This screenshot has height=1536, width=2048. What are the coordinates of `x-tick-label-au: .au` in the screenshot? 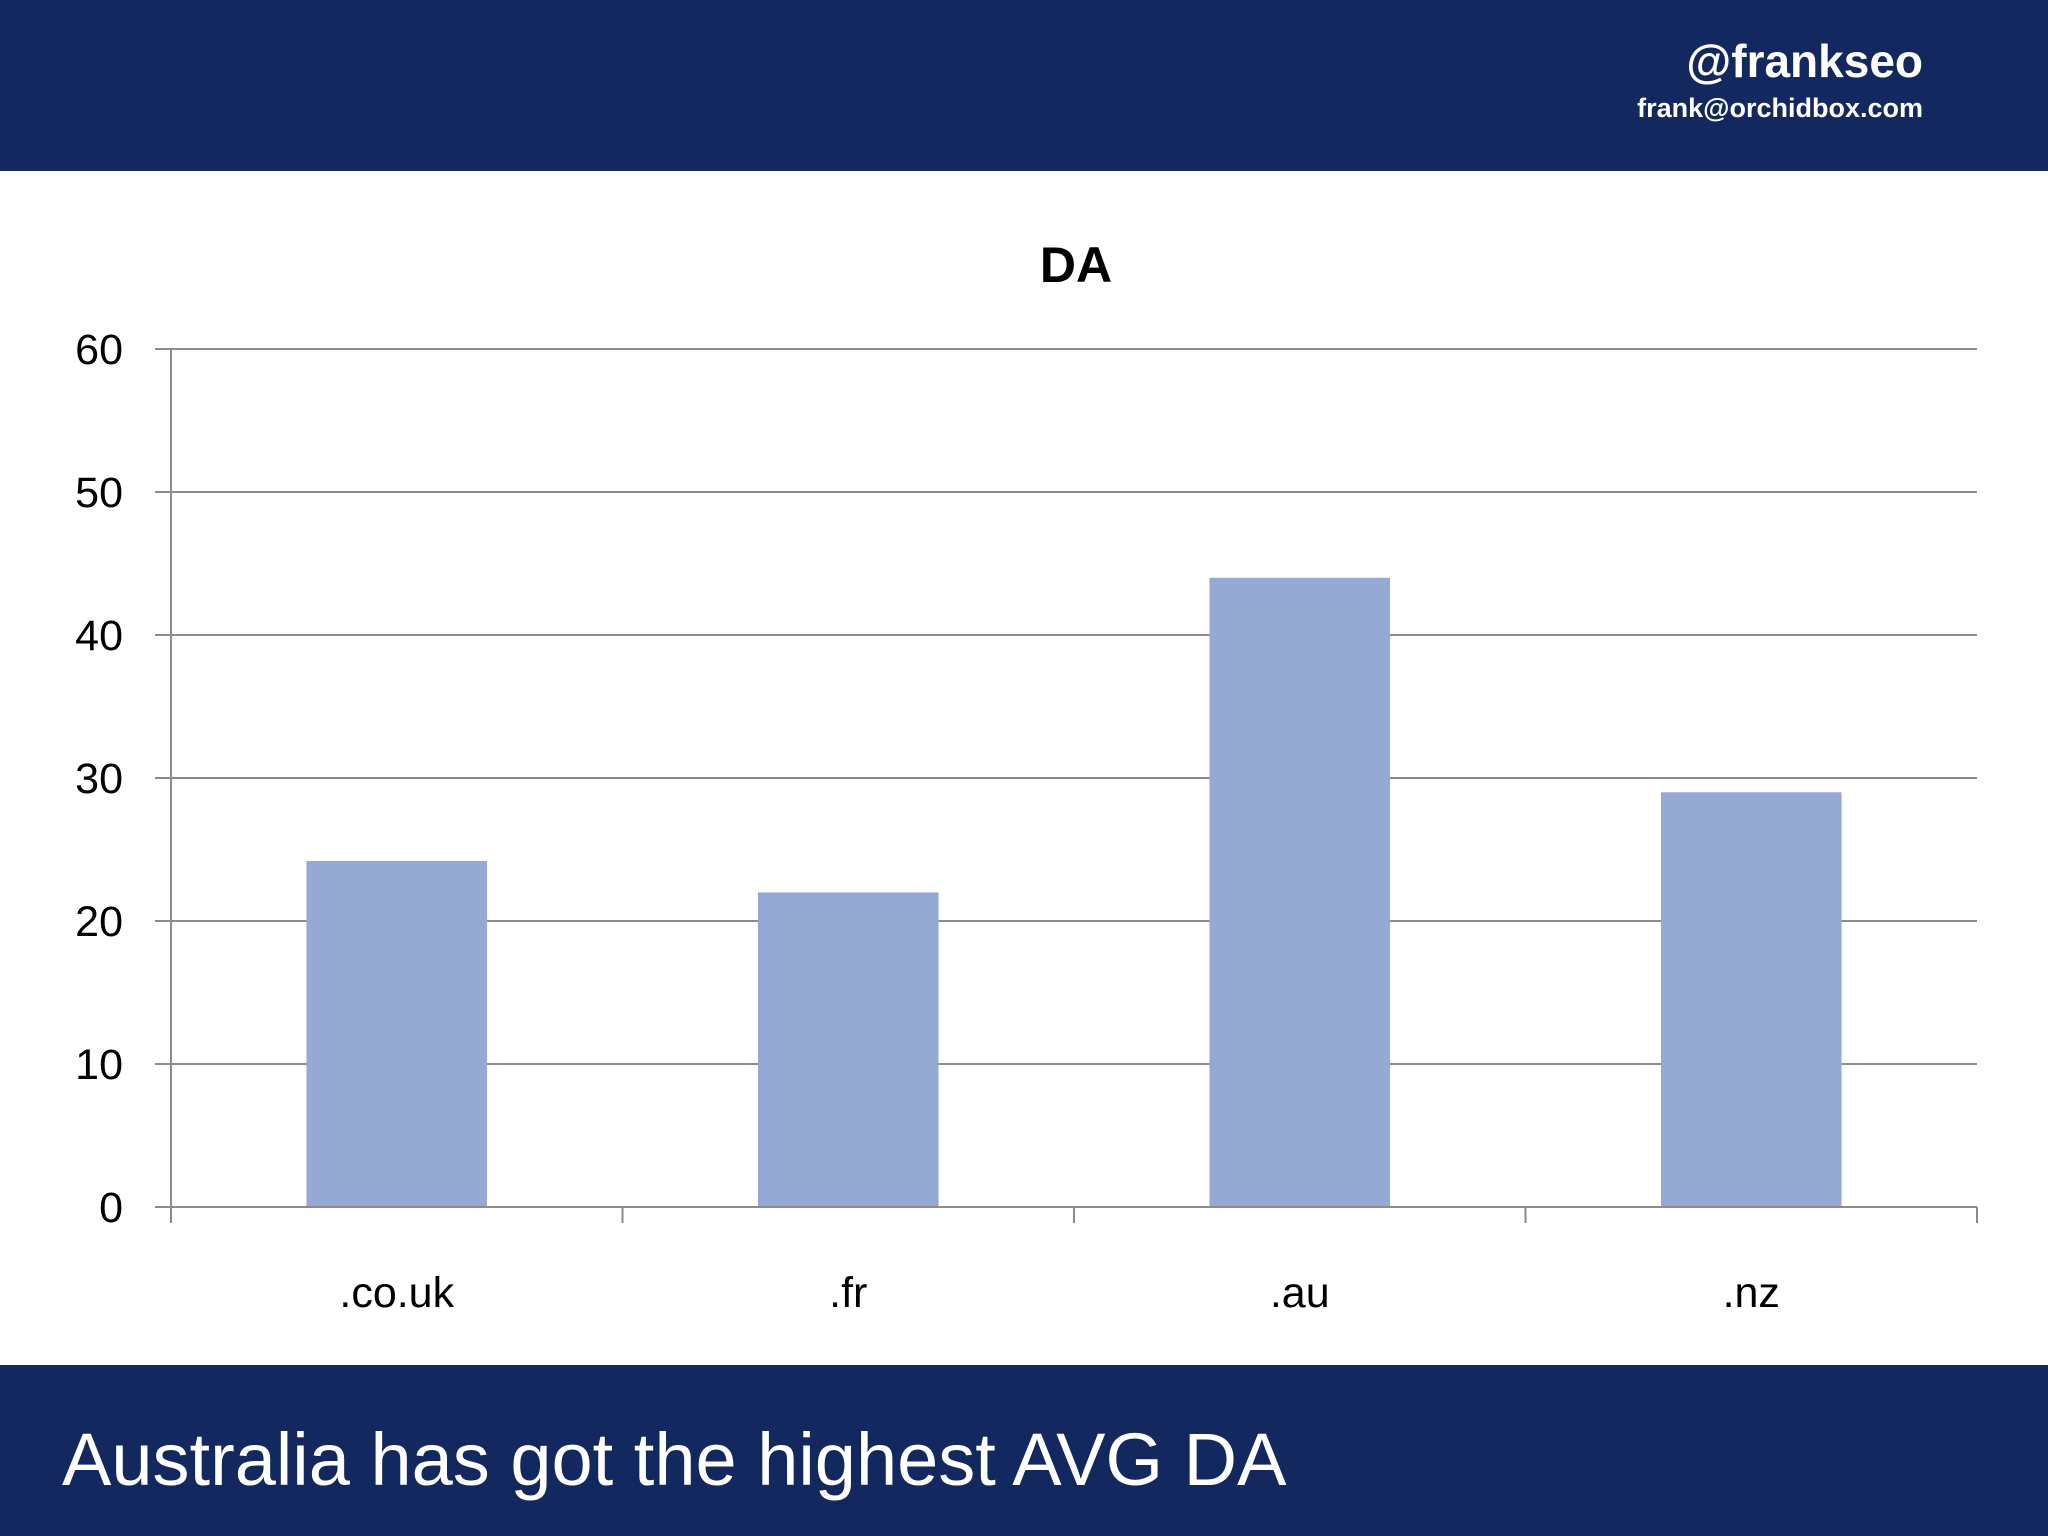 It's located at (1300, 1293).